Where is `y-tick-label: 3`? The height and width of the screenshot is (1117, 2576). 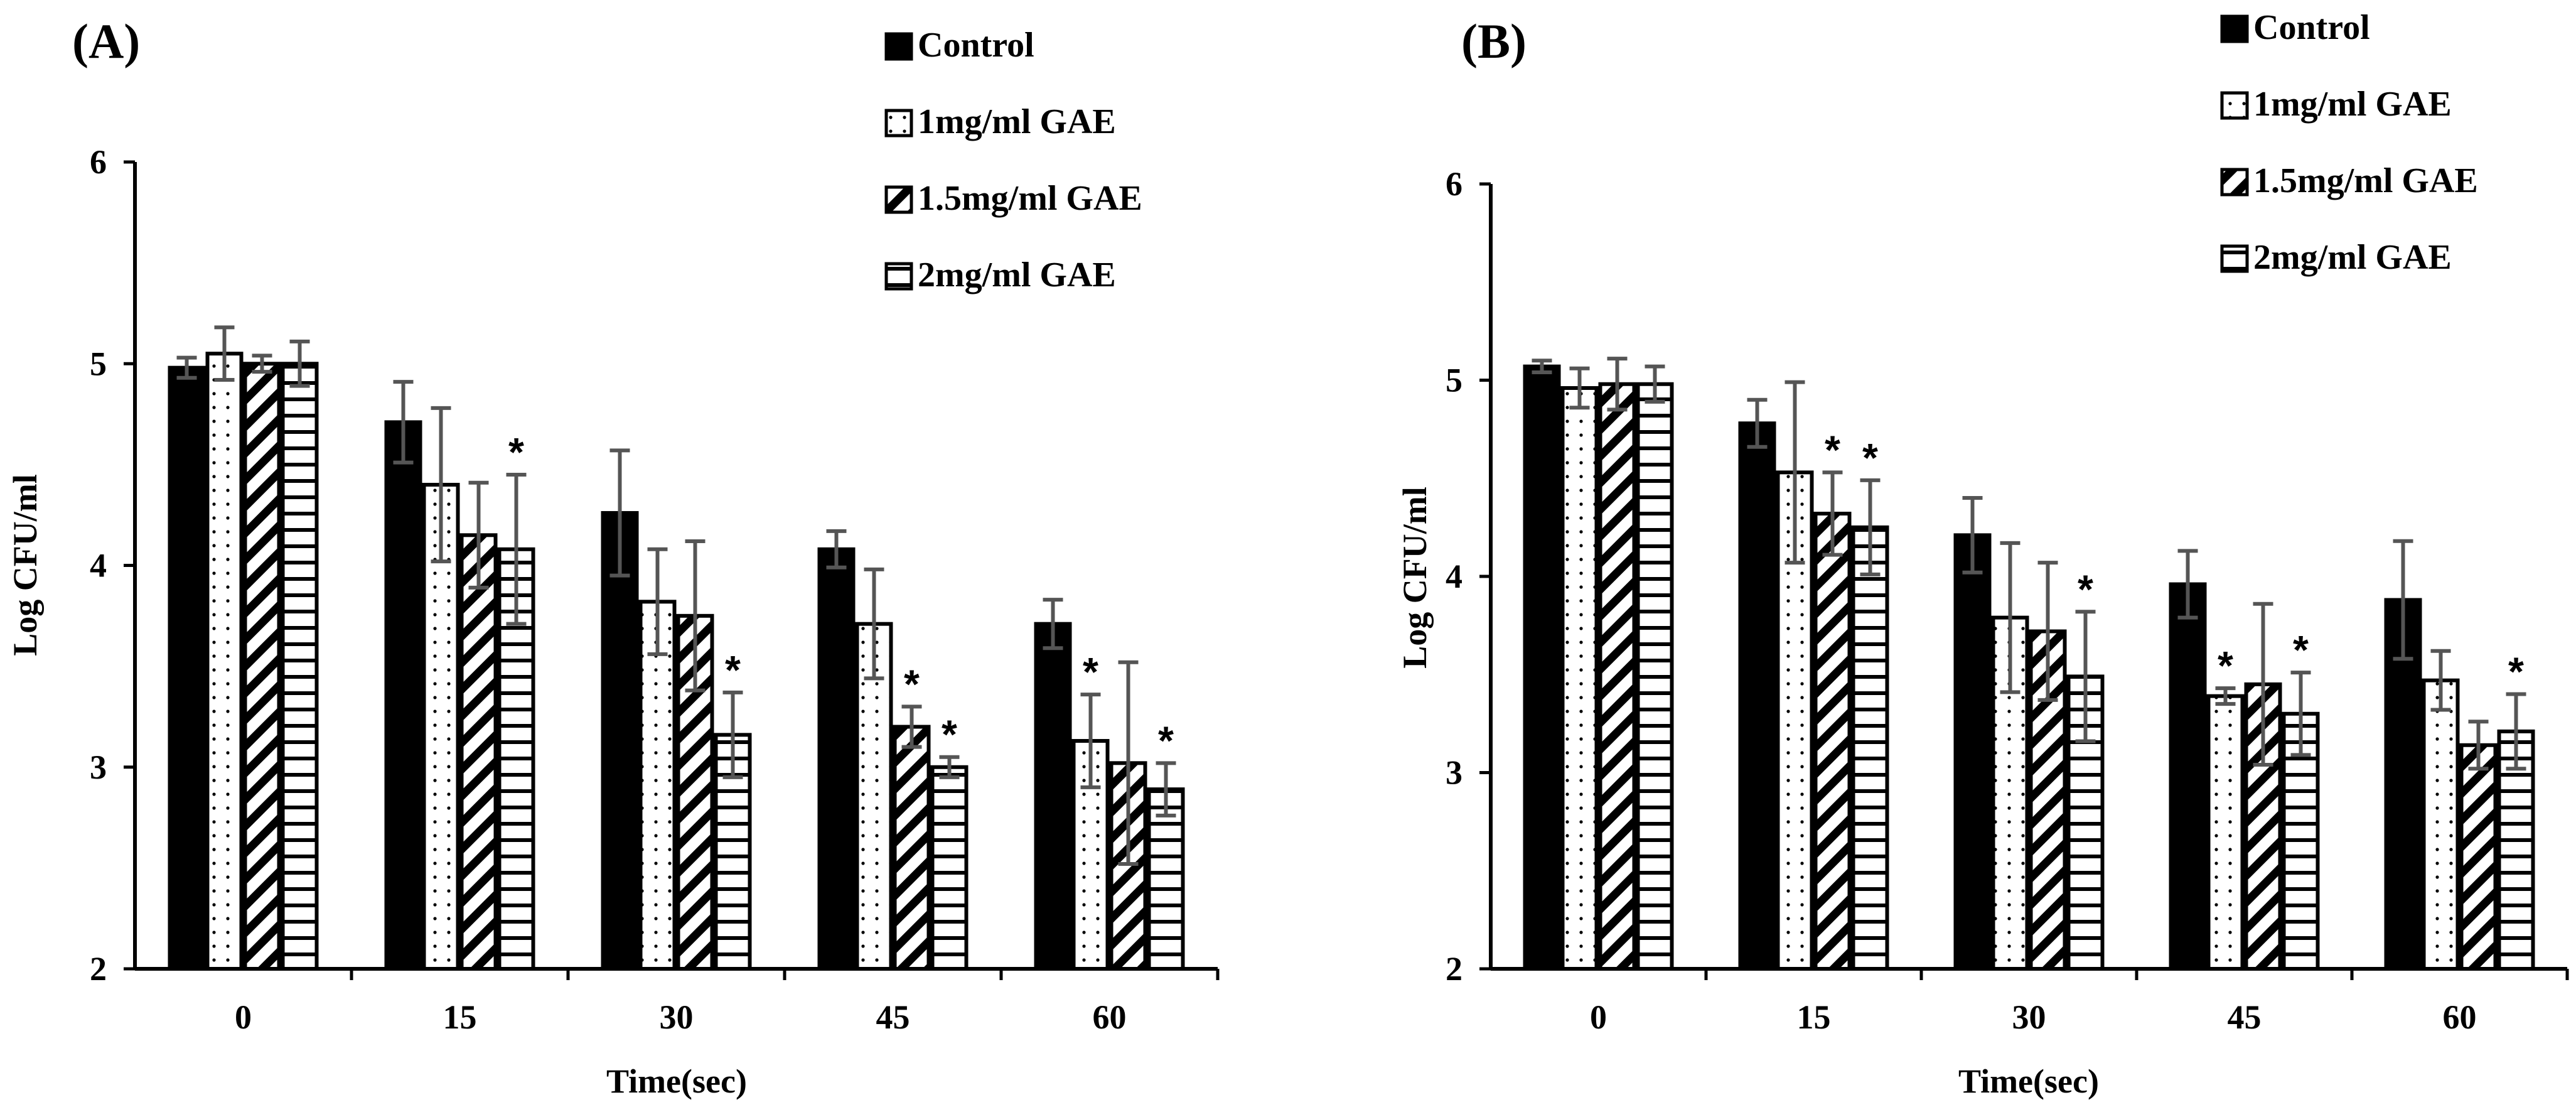 y-tick-label: 3 is located at coordinates (1454, 773).